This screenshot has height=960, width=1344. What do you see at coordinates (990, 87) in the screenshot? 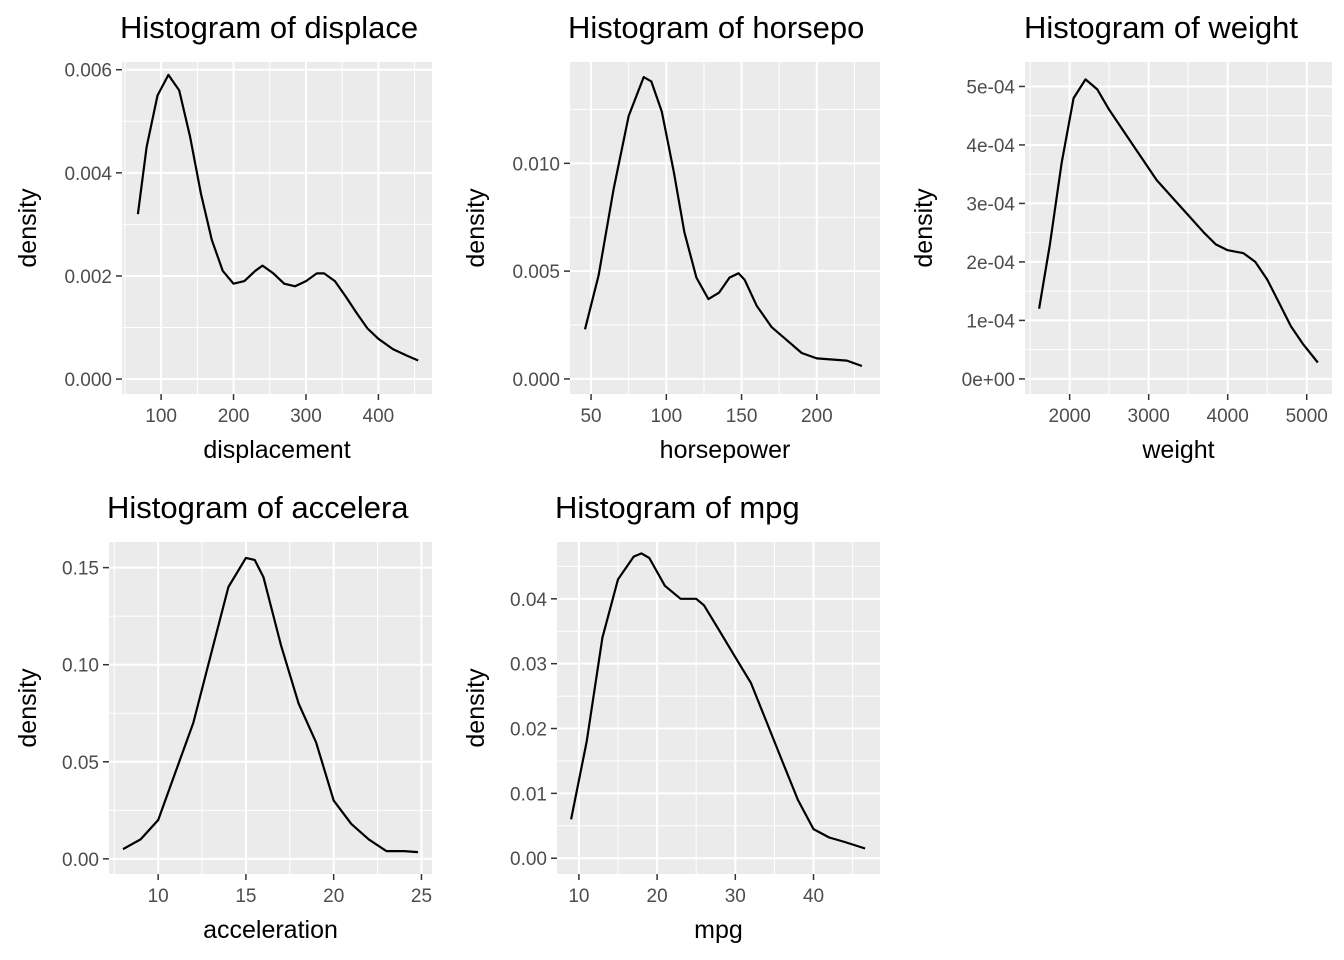
I see `y-tick-label: 5e-04` at bounding box center [990, 87].